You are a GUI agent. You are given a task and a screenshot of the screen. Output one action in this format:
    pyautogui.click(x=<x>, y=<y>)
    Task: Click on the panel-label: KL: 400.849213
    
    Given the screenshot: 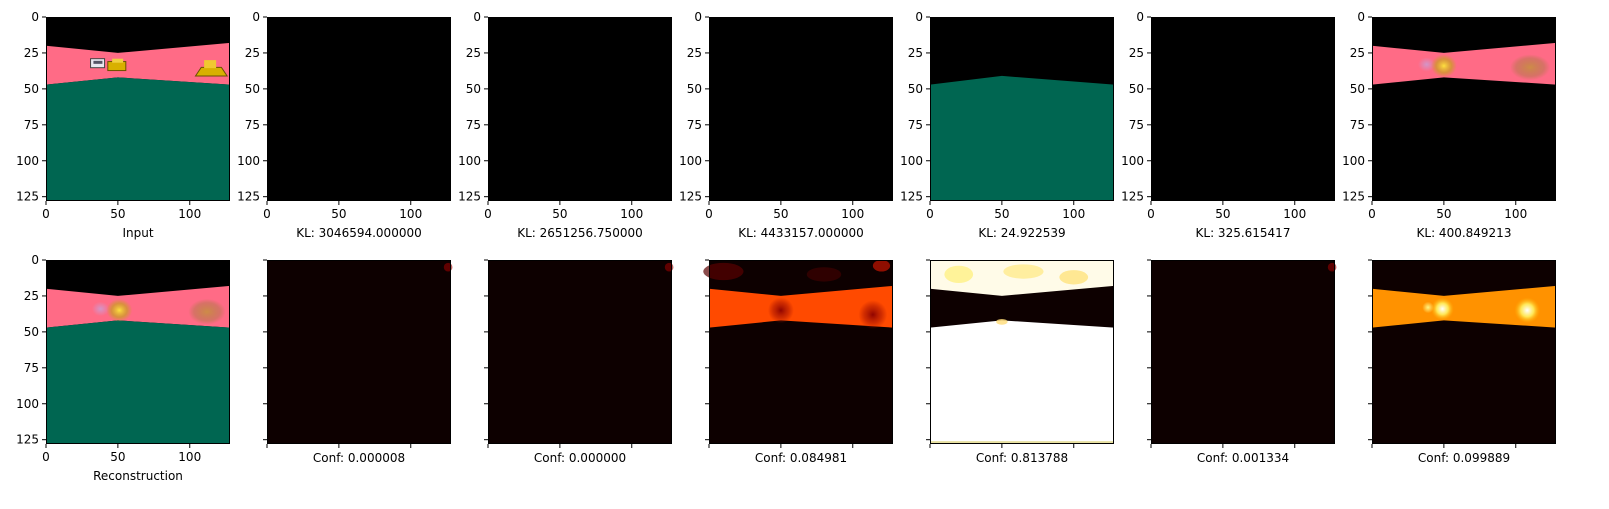 What is the action you would take?
    pyautogui.click(x=1464, y=233)
    